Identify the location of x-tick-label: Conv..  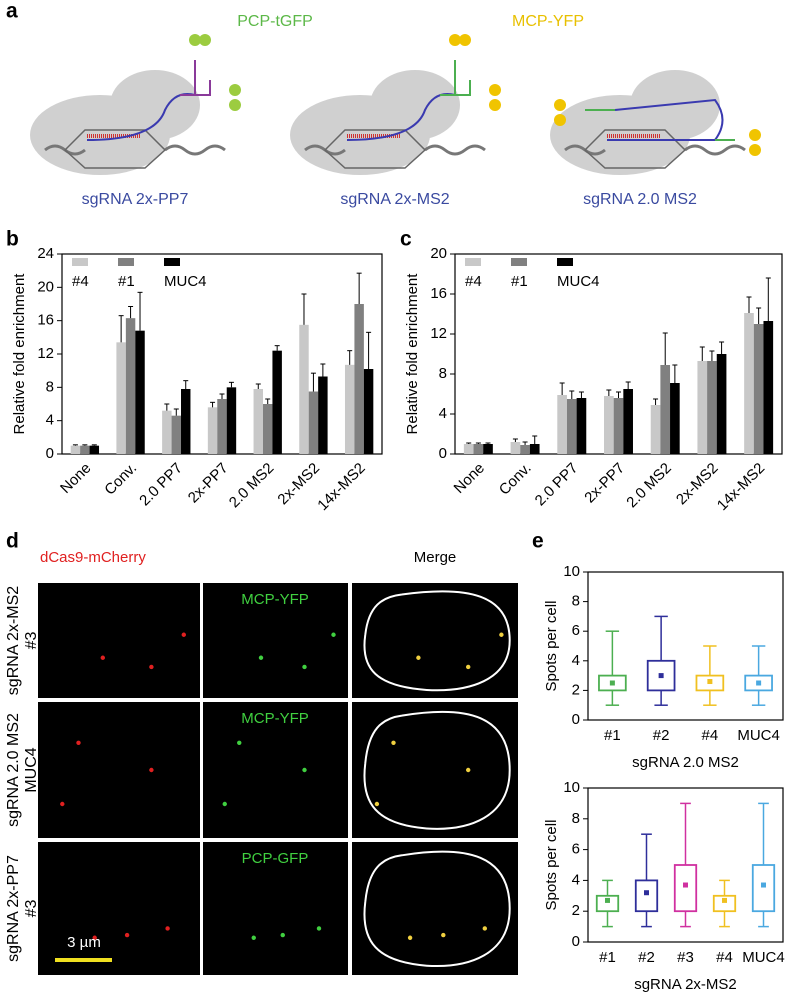
(515, 479).